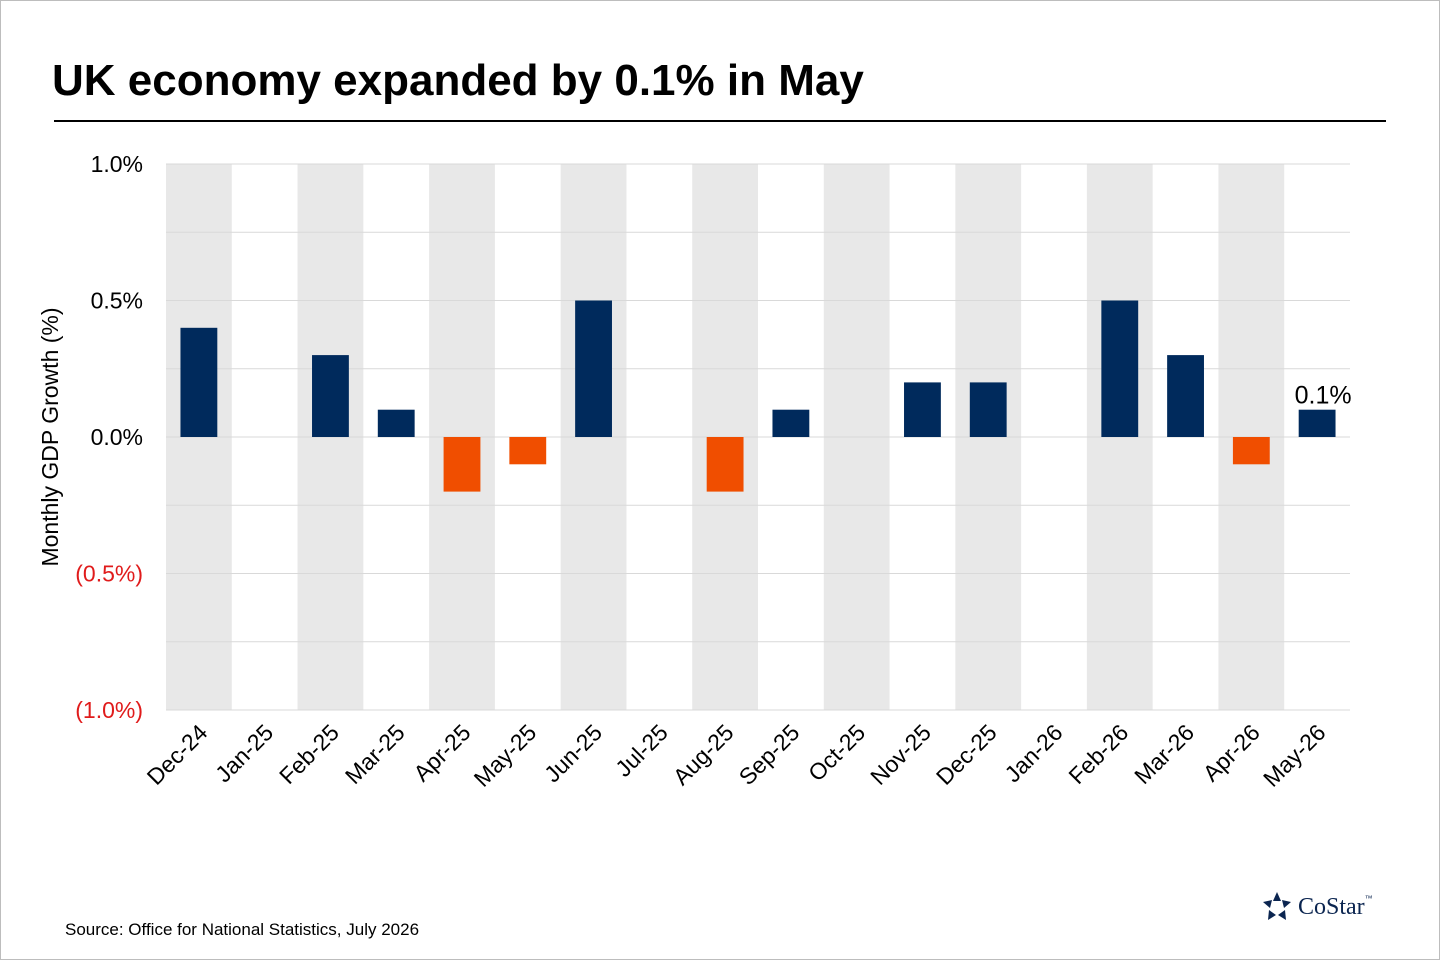 The image size is (1440, 960). What do you see at coordinates (1033, 753) in the screenshot?
I see `x-tick-label: Jan-26` at bounding box center [1033, 753].